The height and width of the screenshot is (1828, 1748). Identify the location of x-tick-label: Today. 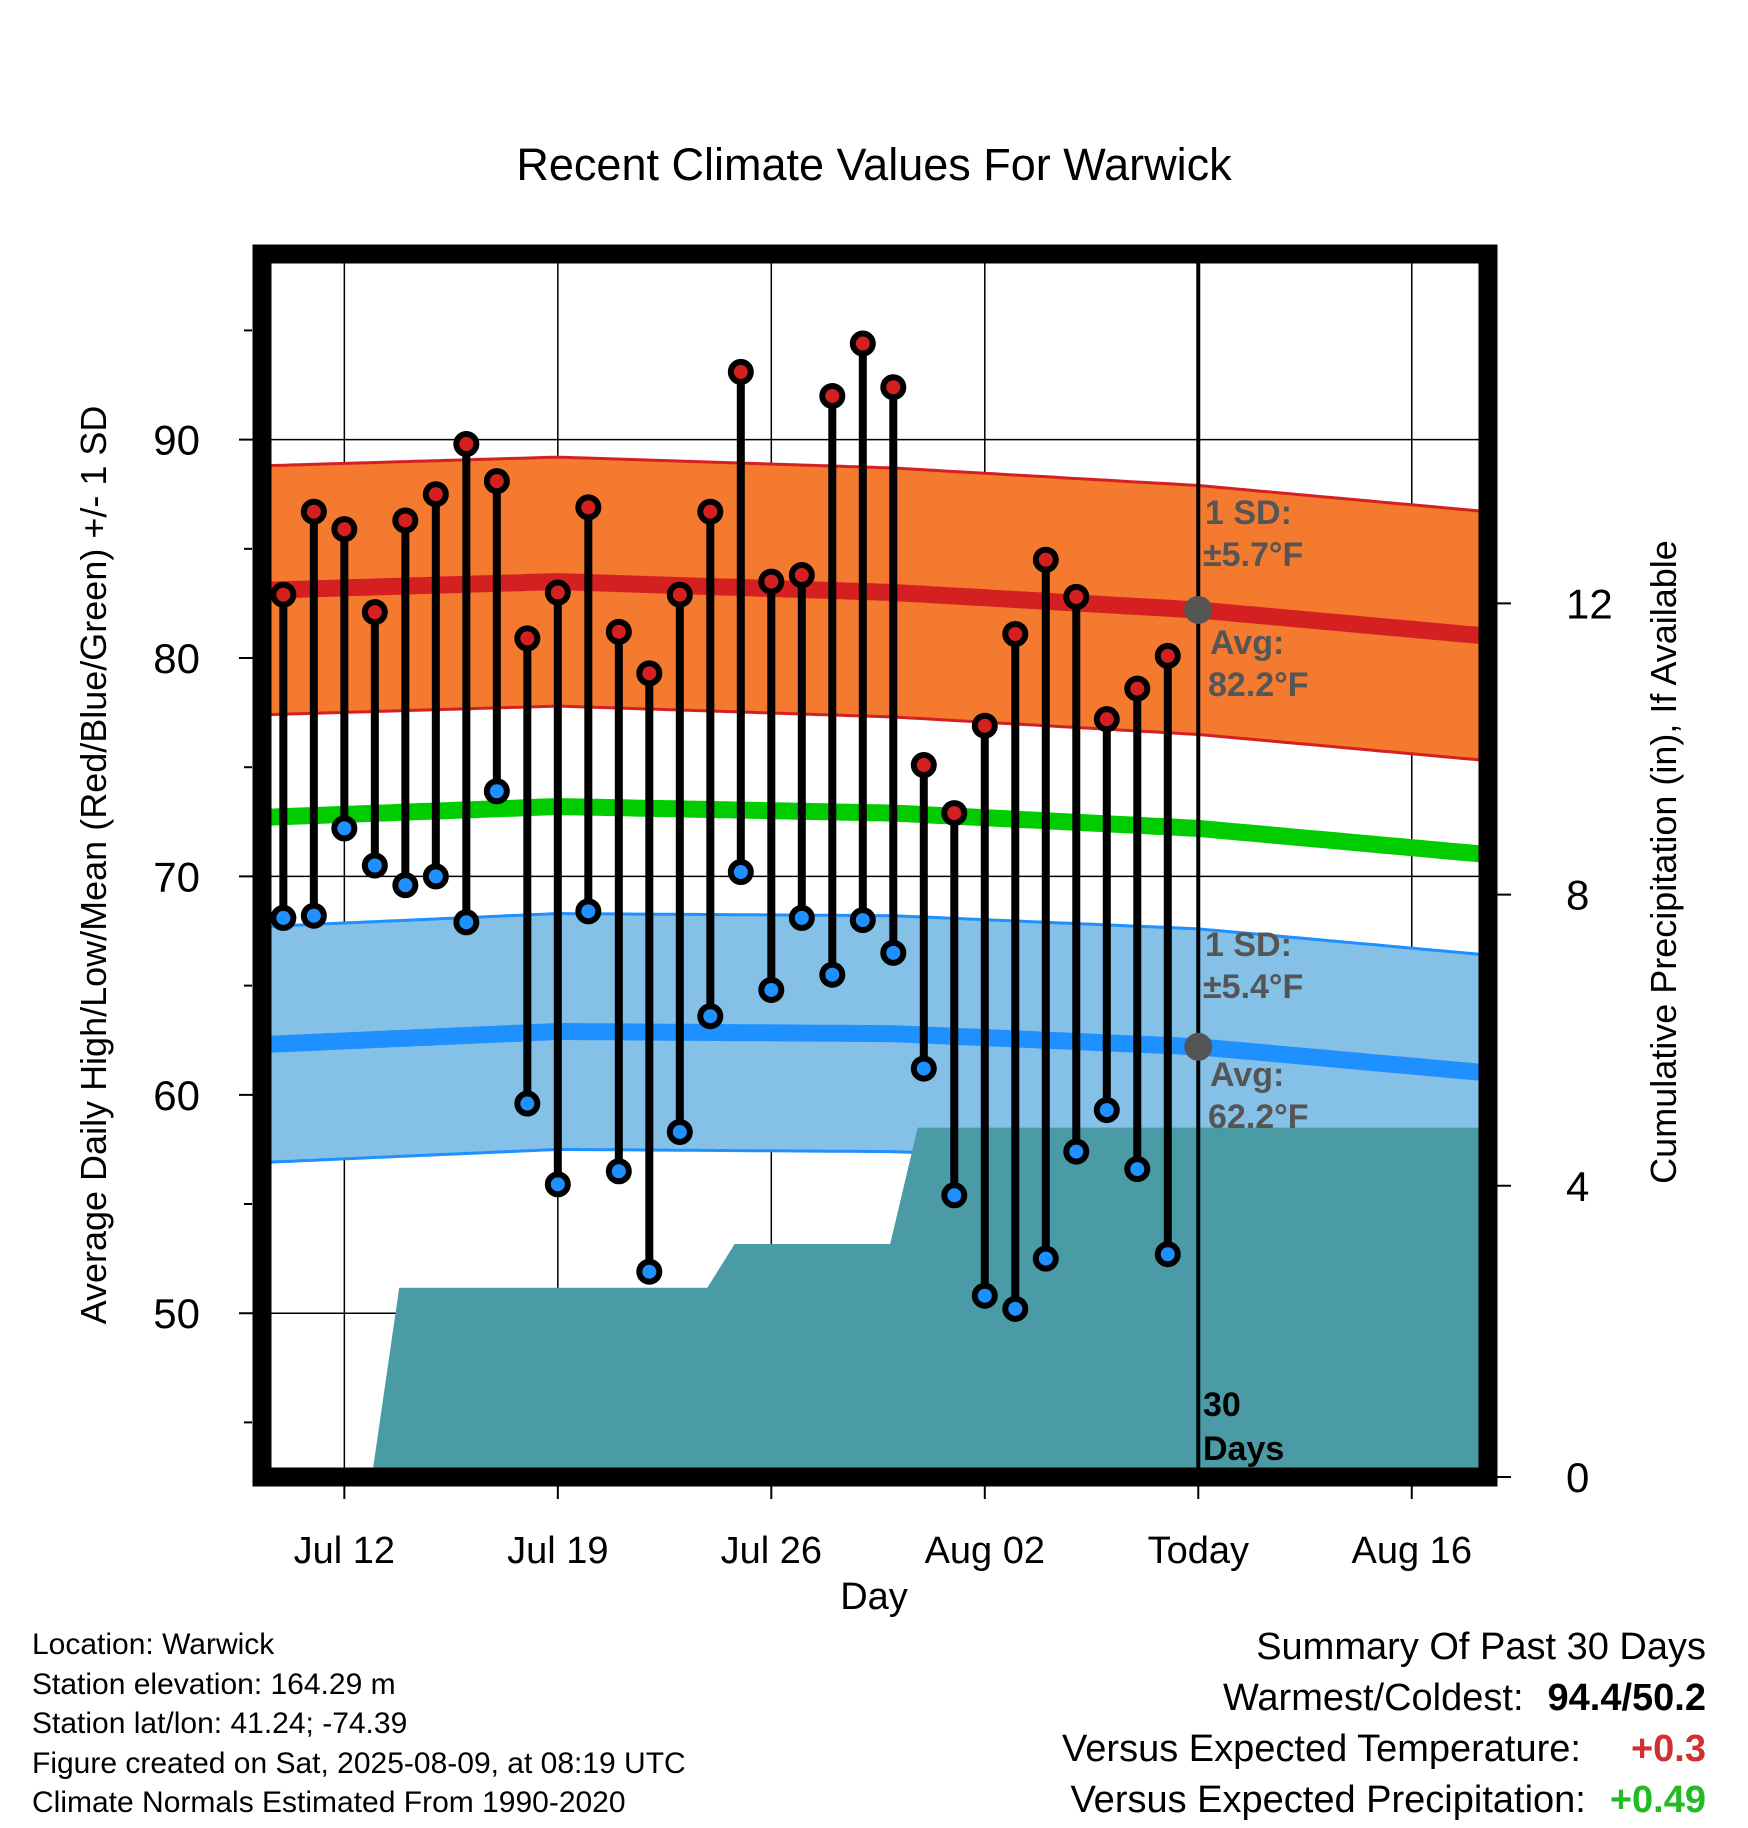
(1198, 1551).